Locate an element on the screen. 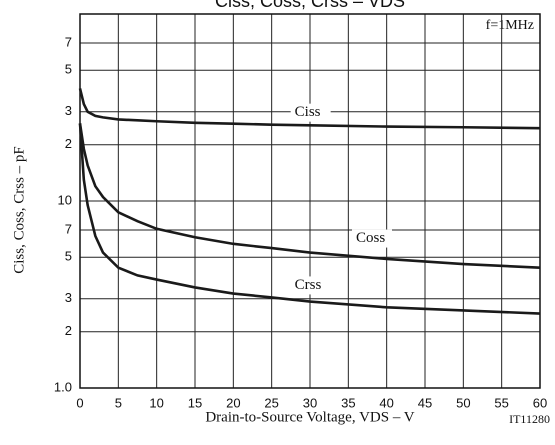 This screenshot has width=555, height=445. x-axis-label: Drain-to-Source Voltage, VDS – V is located at coordinates (309, 417).